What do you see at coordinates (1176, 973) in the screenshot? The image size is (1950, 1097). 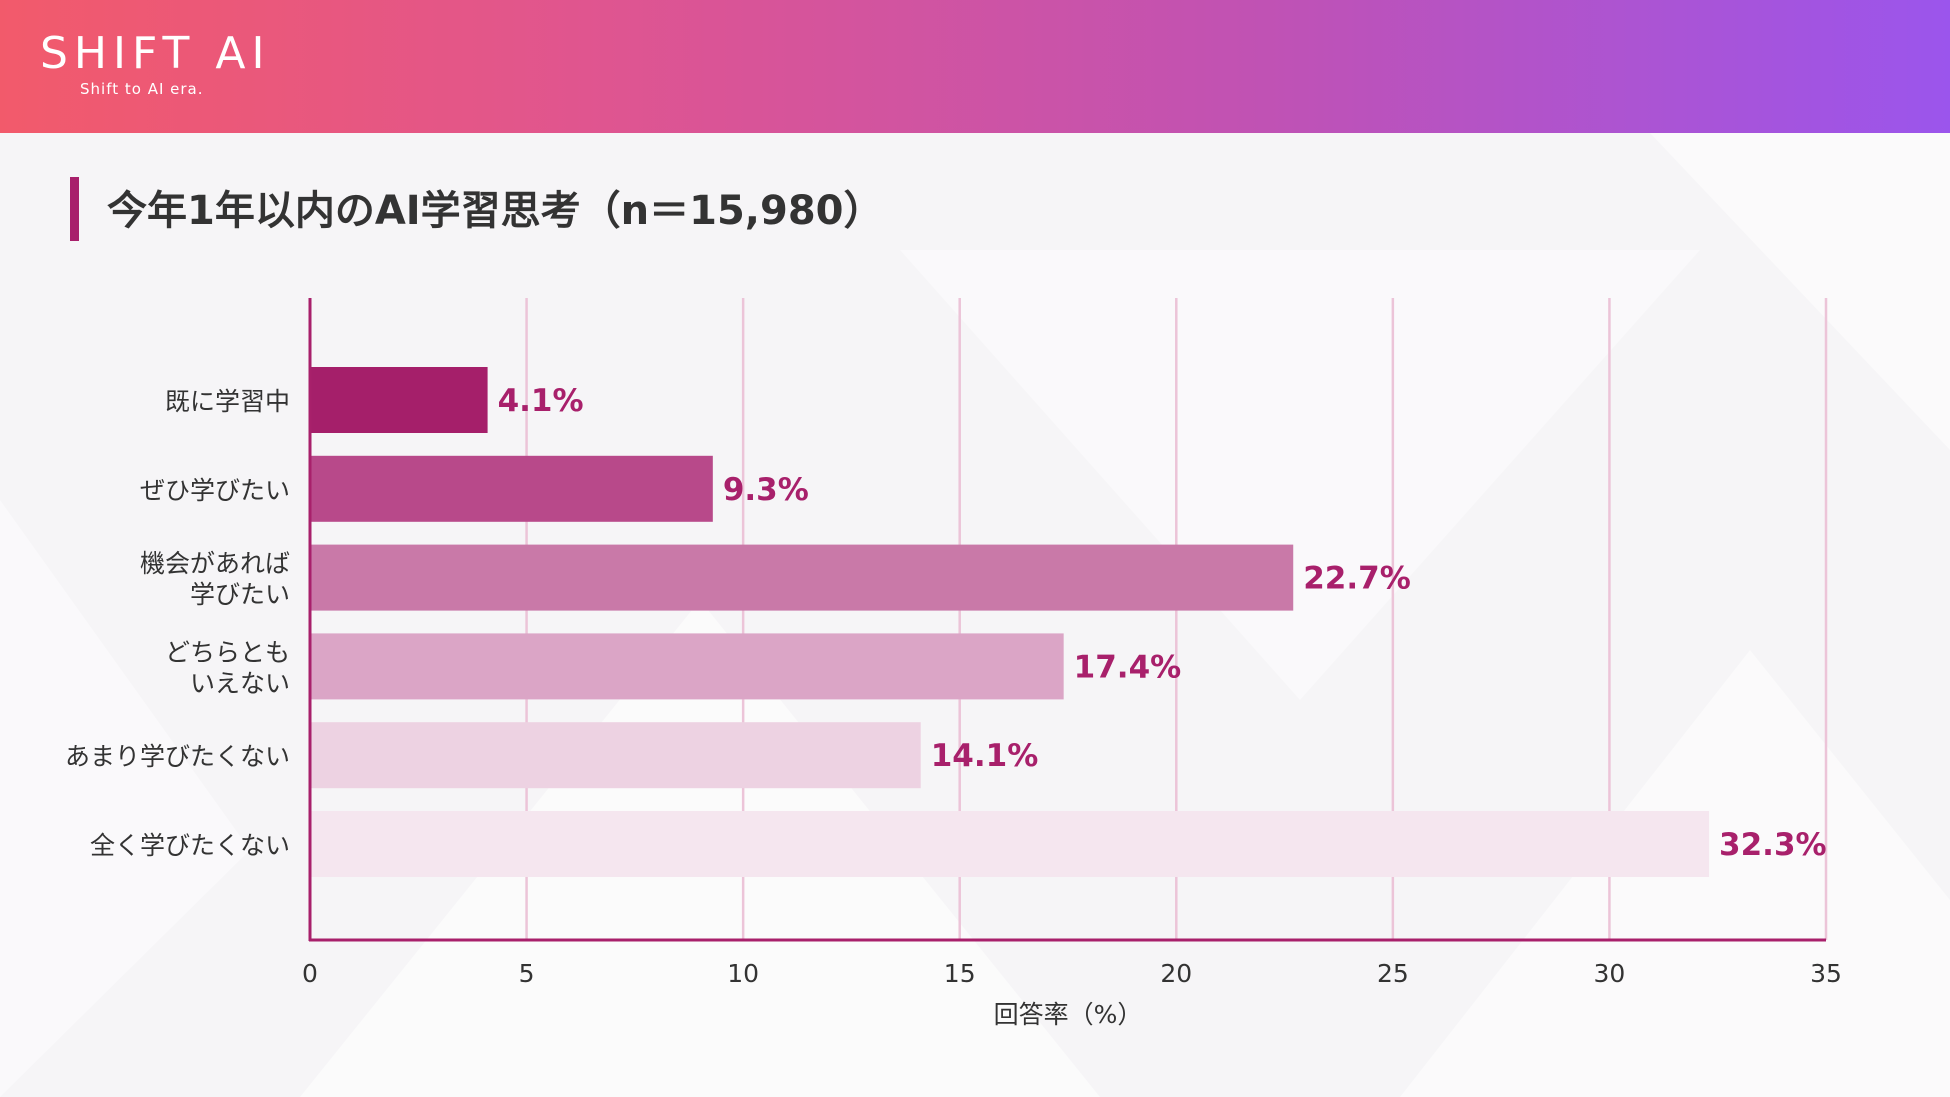 I see `x-tick-label-4: 20` at bounding box center [1176, 973].